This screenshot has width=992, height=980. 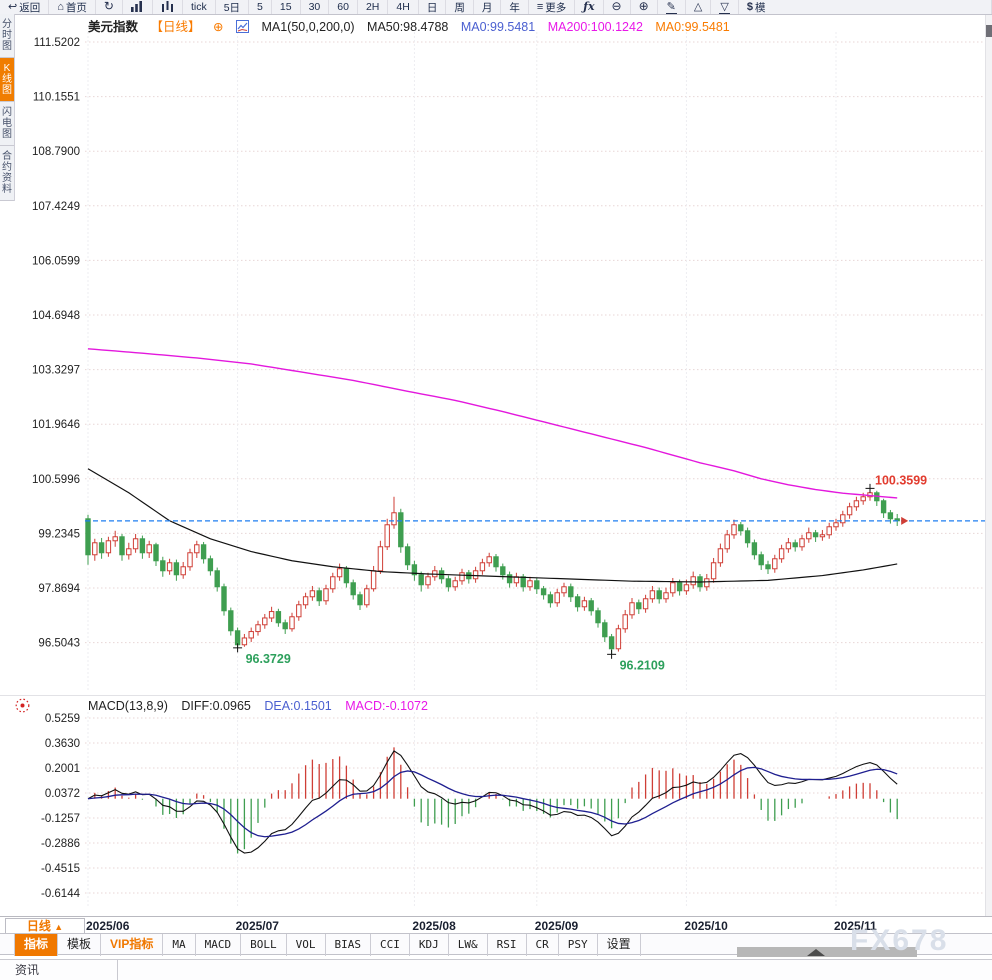 What do you see at coordinates (865, 7) in the screenshot?
I see `topbar-item-sim-trade: $ 模` at bounding box center [865, 7].